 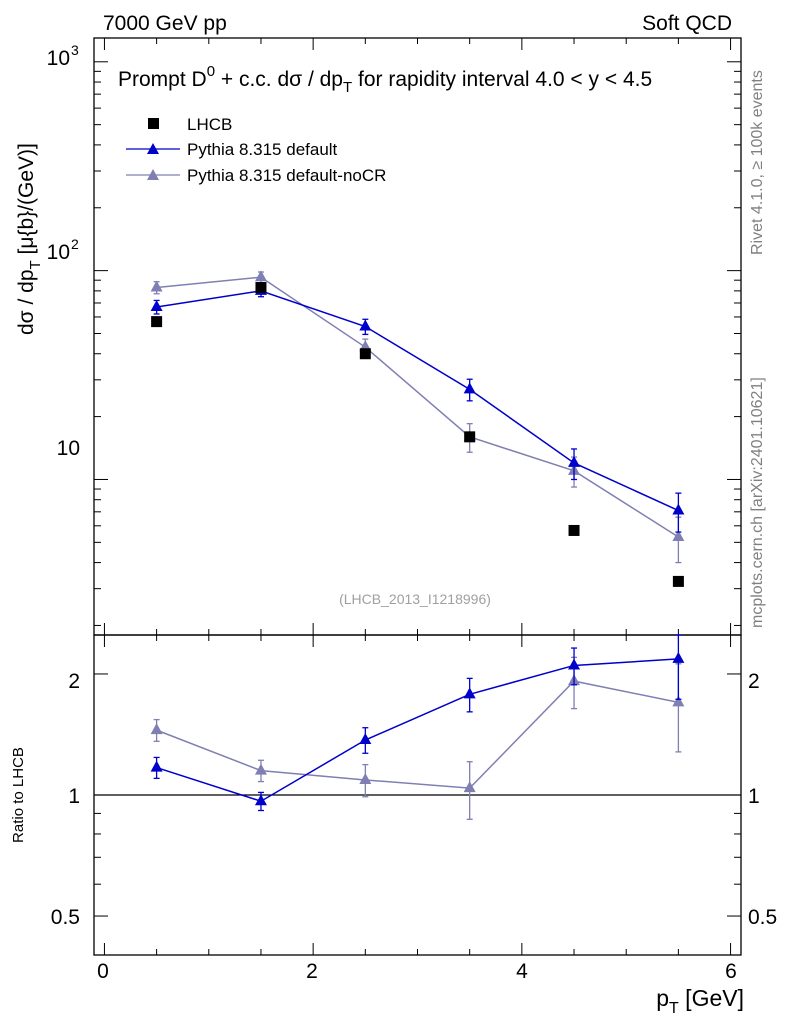 What do you see at coordinates (58, 58) in the screenshot?
I see `main-ytick-1000-base: 10` at bounding box center [58, 58].